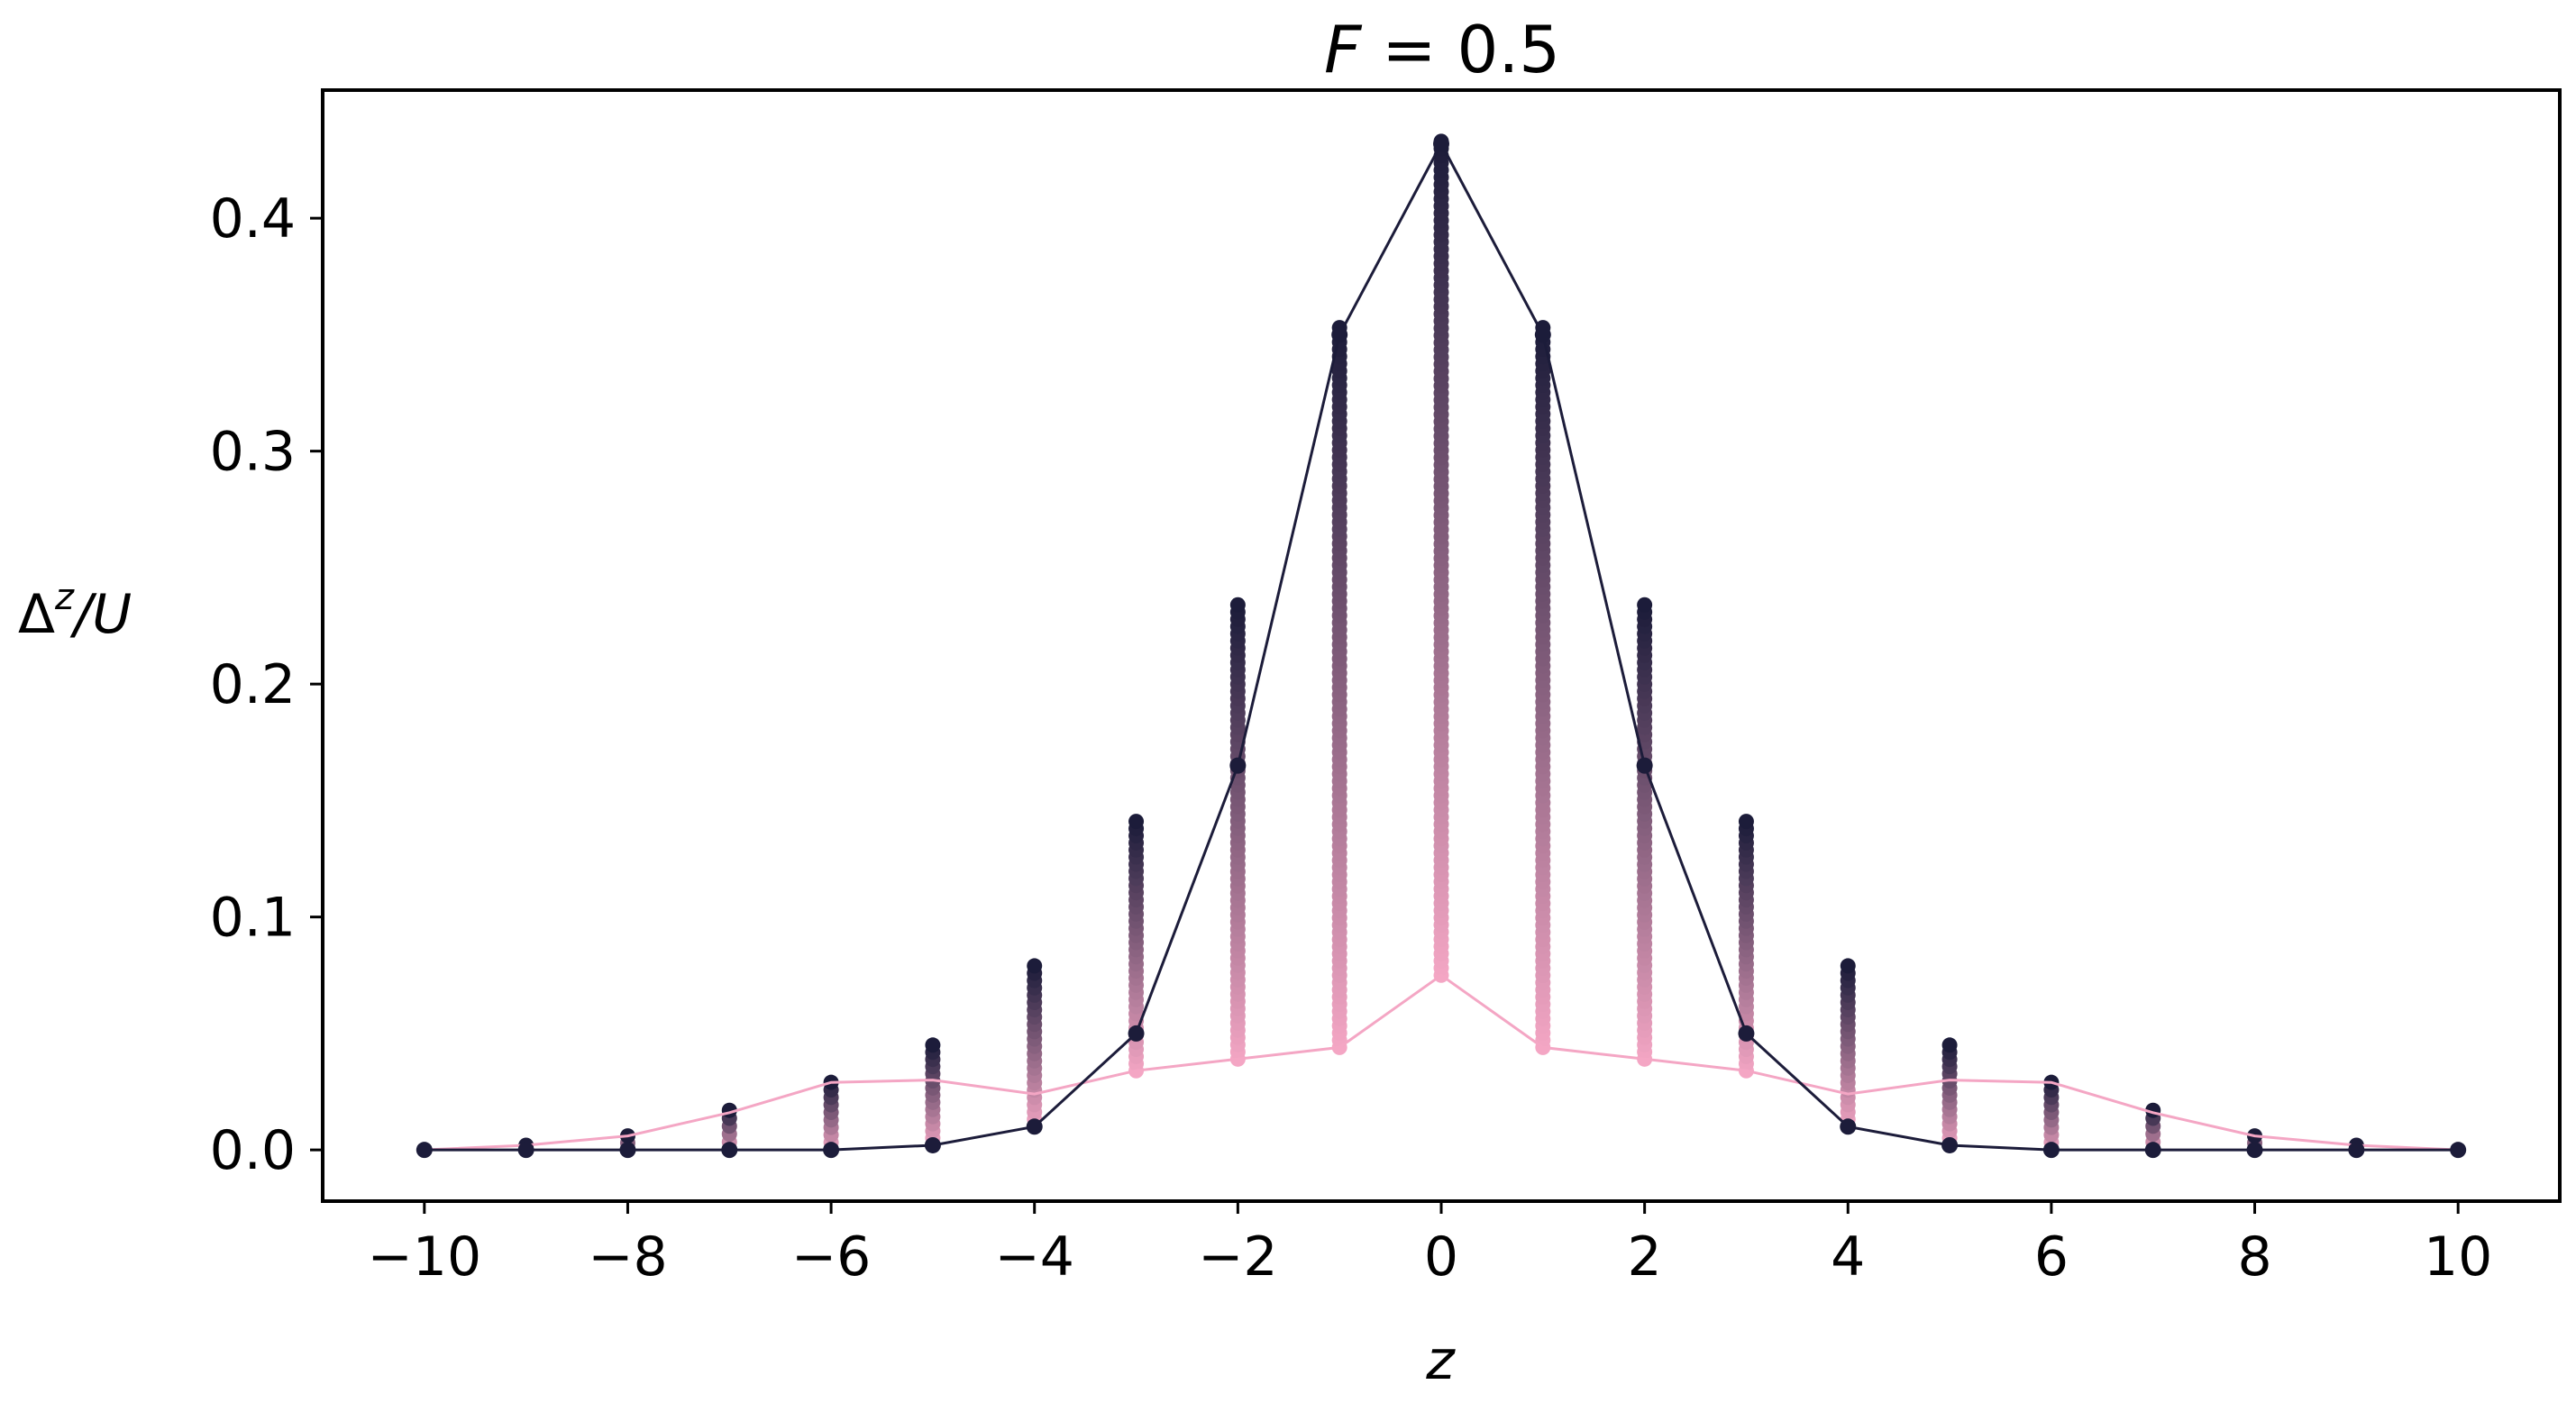 This screenshot has width=2576, height=1412. Describe the element at coordinates (1460, 49) in the screenshot. I see `chart-title-rest: = 0.5` at that location.